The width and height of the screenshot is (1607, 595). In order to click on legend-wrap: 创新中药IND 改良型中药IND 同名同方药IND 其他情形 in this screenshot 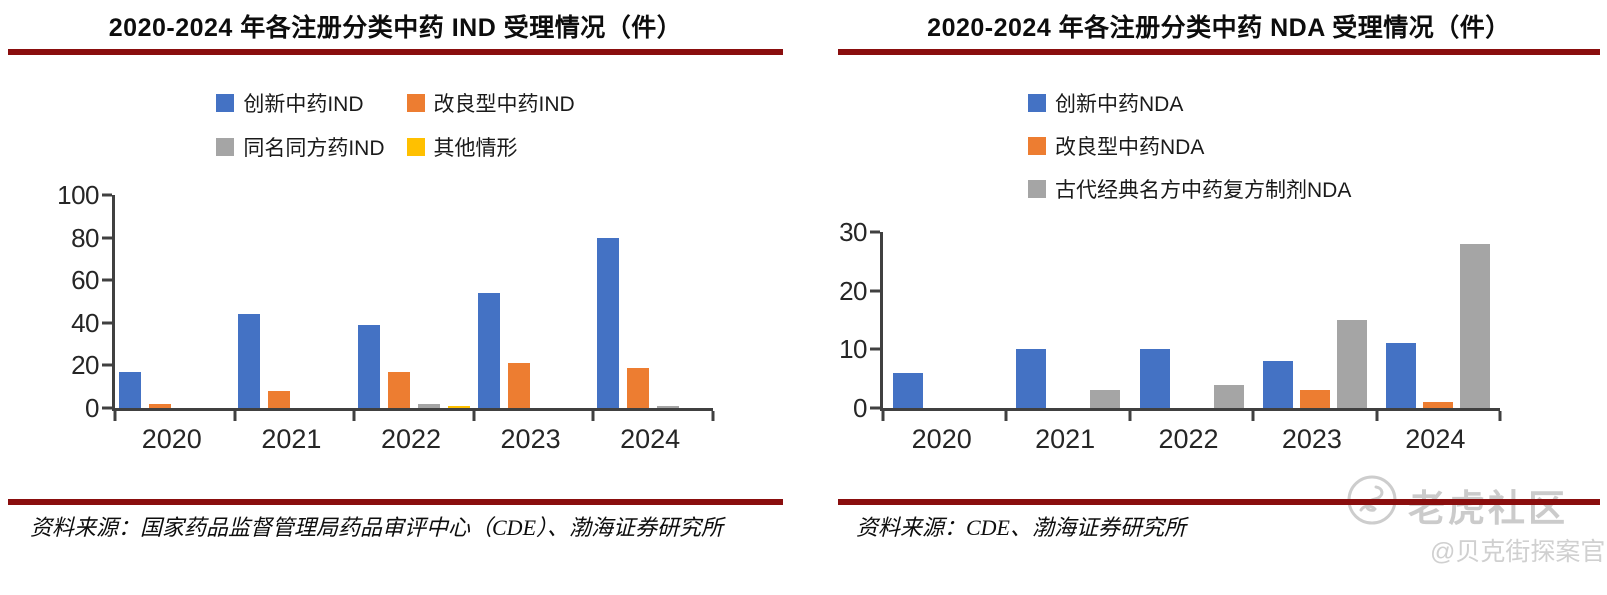, I will do `click(395, 125)`.